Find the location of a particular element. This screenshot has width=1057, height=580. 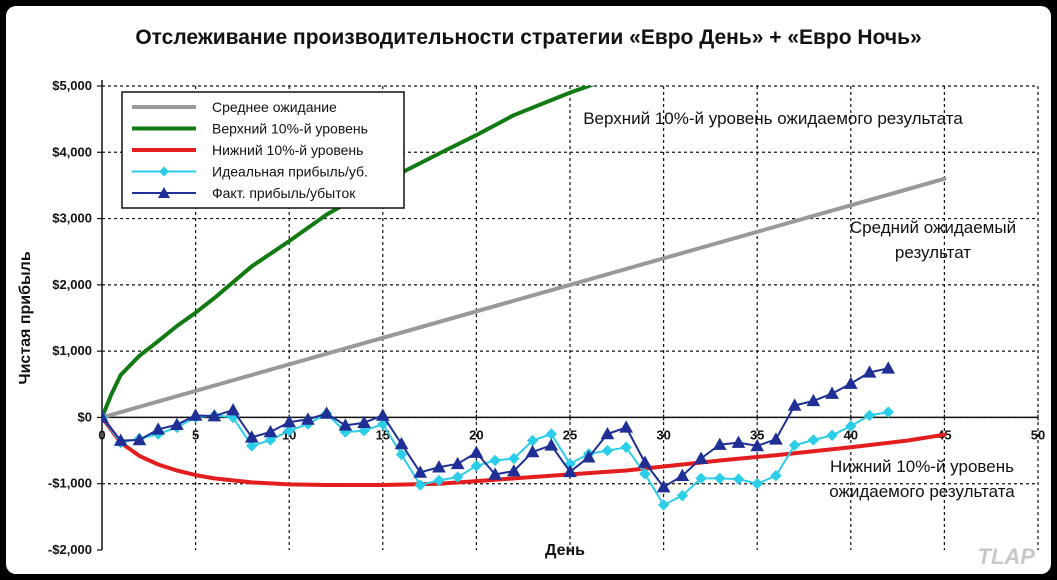

legend-label: Нижний 10%-й уровень is located at coordinates (287, 150).